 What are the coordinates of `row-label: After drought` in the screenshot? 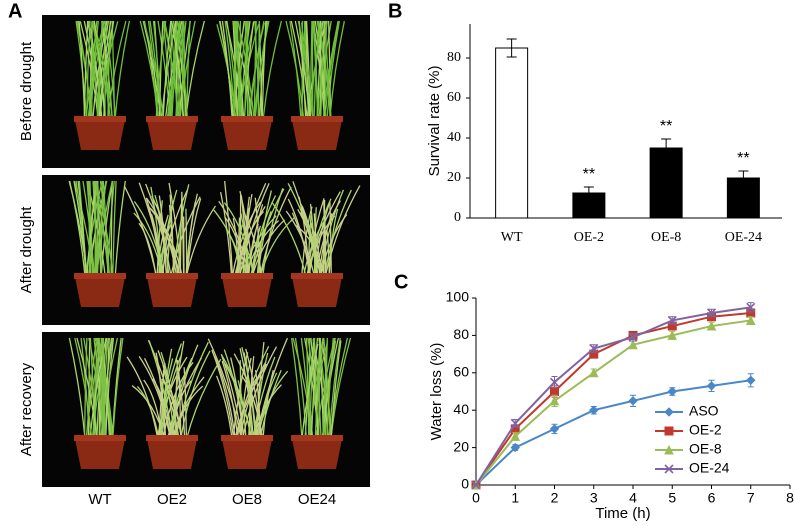 It's located at (26, 250).